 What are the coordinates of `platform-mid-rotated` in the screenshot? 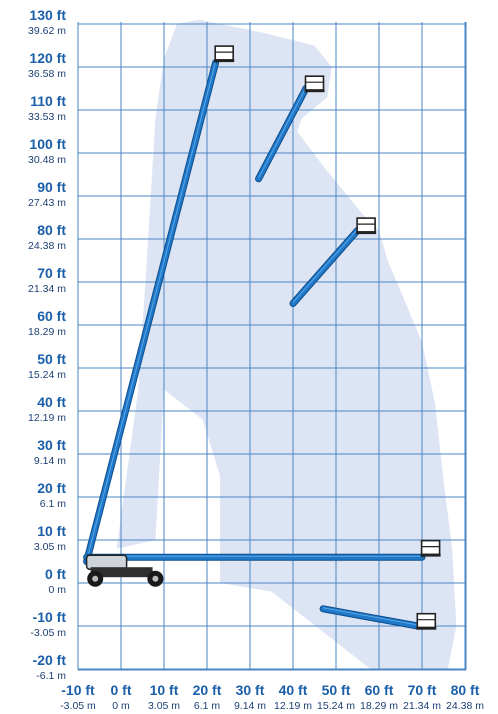 It's located at (366, 226).